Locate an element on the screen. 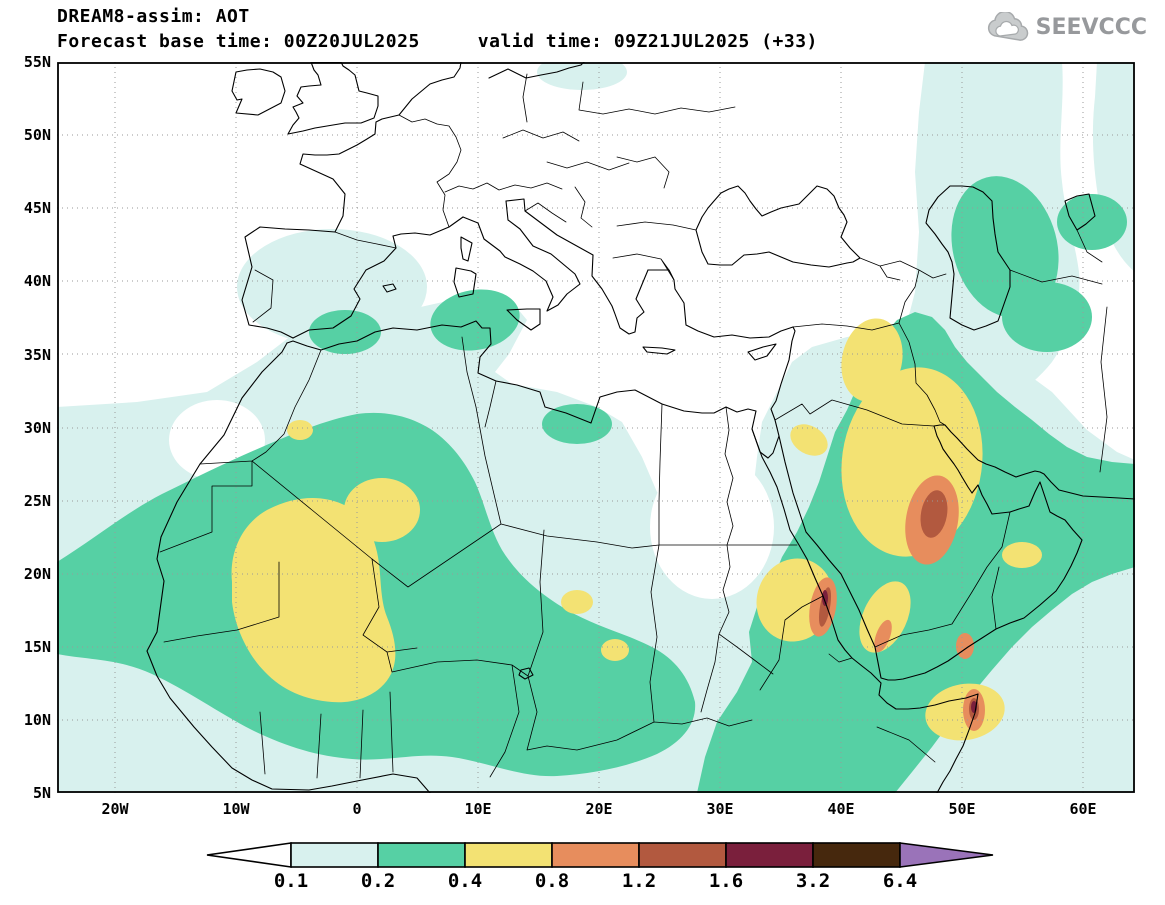 The height and width of the screenshot is (905, 1165). lat-label: 25N is located at coordinates (37, 501).